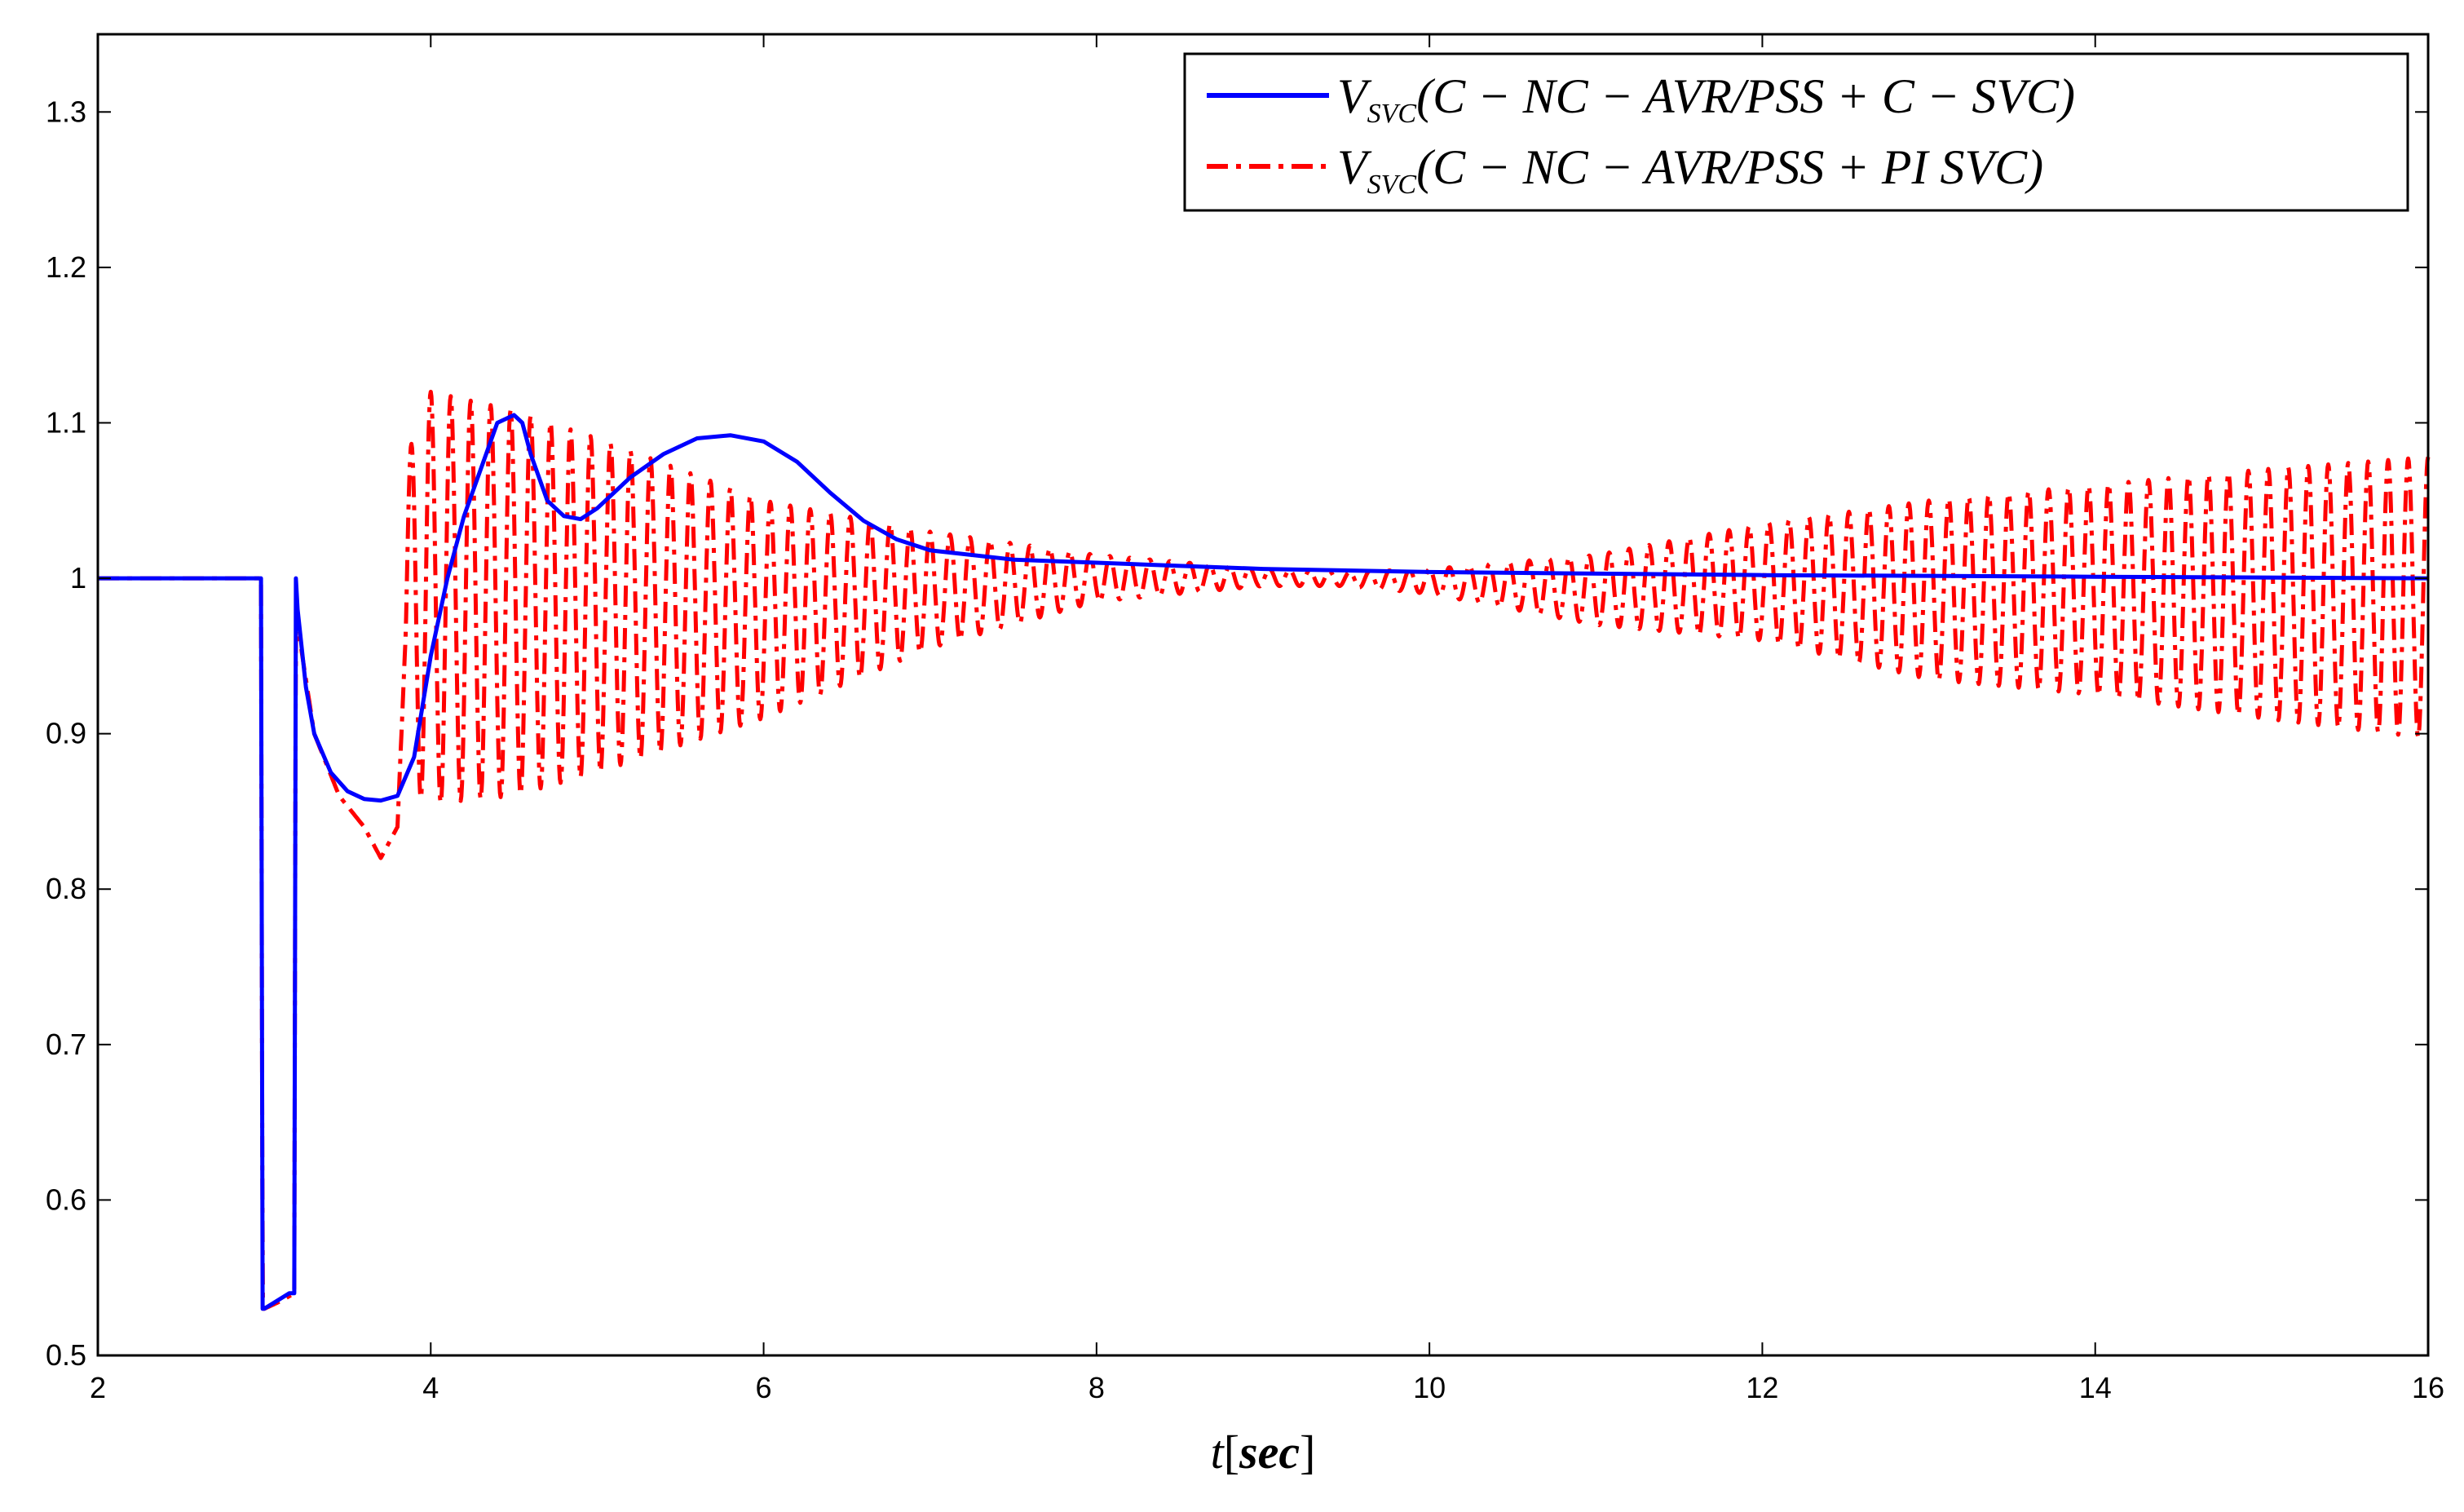 The width and height of the screenshot is (2464, 1512). I want to click on x-tick-label: 10, so click(1429, 1387).